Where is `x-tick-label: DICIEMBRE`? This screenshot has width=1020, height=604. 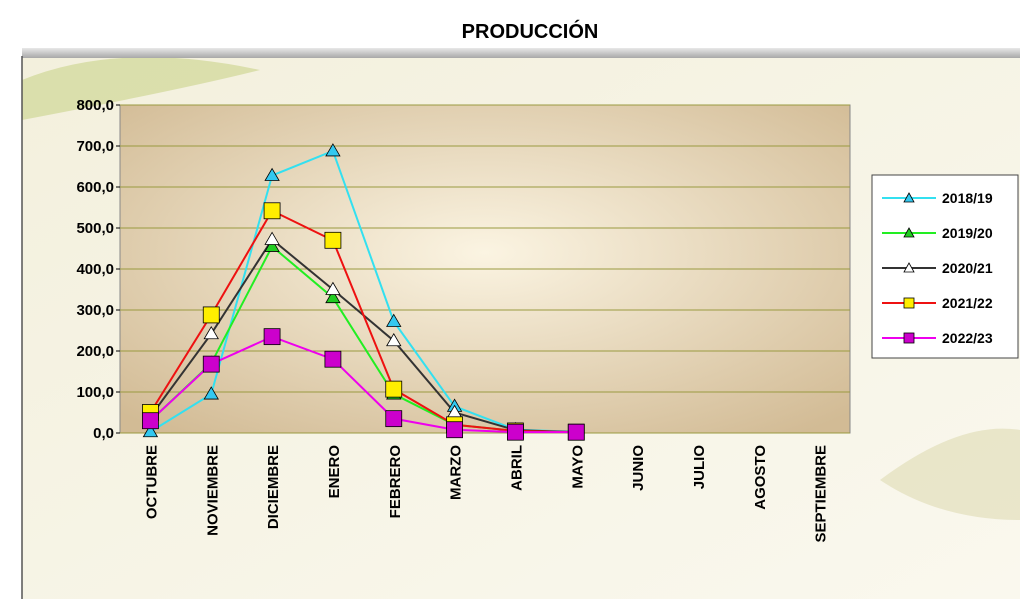
x-tick-label: DICIEMBRE is located at coordinates (273, 487).